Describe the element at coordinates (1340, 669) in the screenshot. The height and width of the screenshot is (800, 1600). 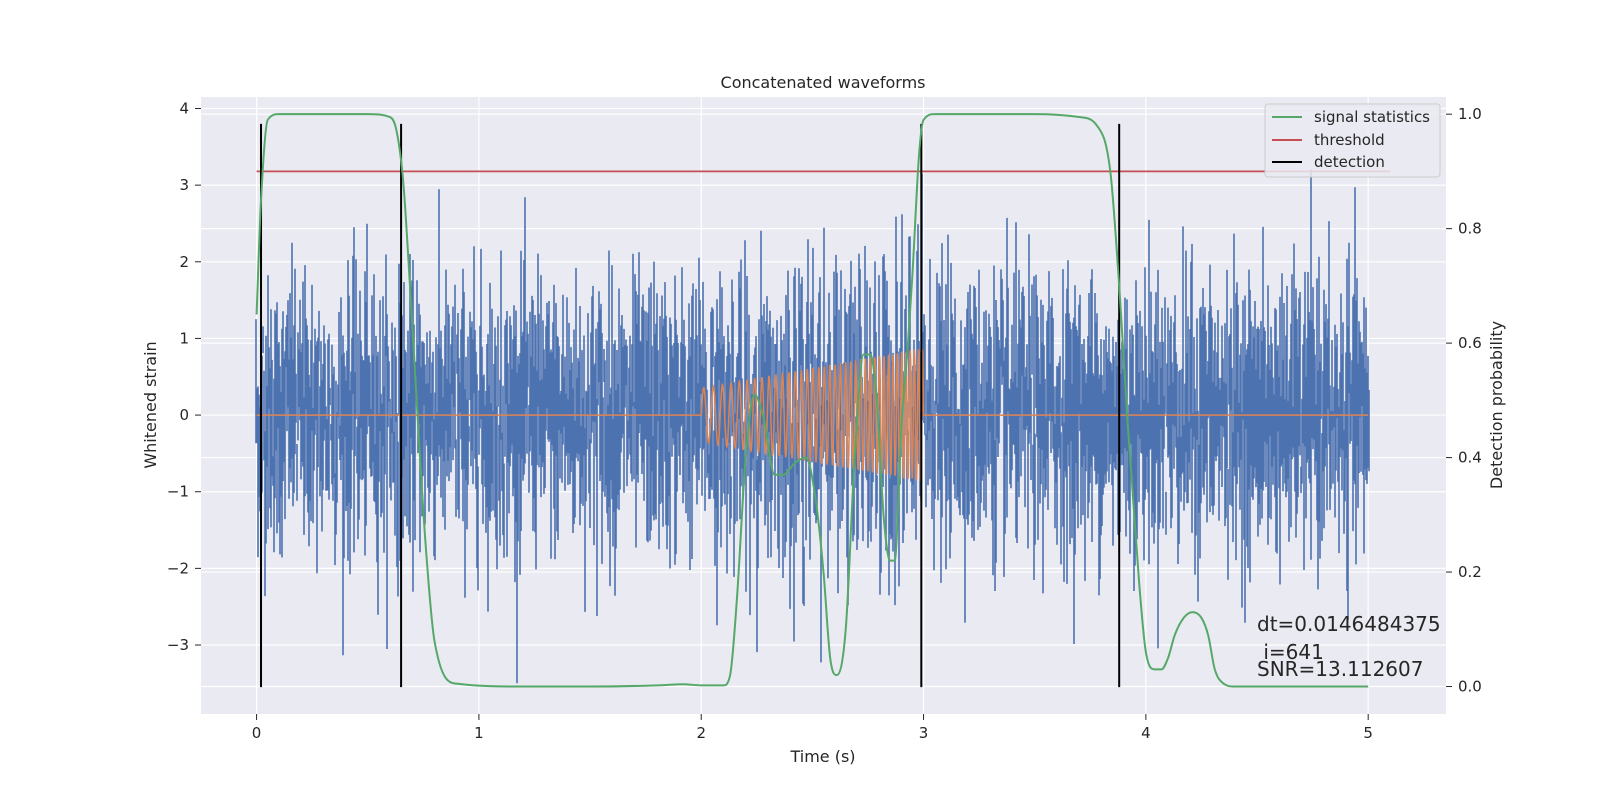
I see `annotation-snr: SNR=13.112607` at that location.